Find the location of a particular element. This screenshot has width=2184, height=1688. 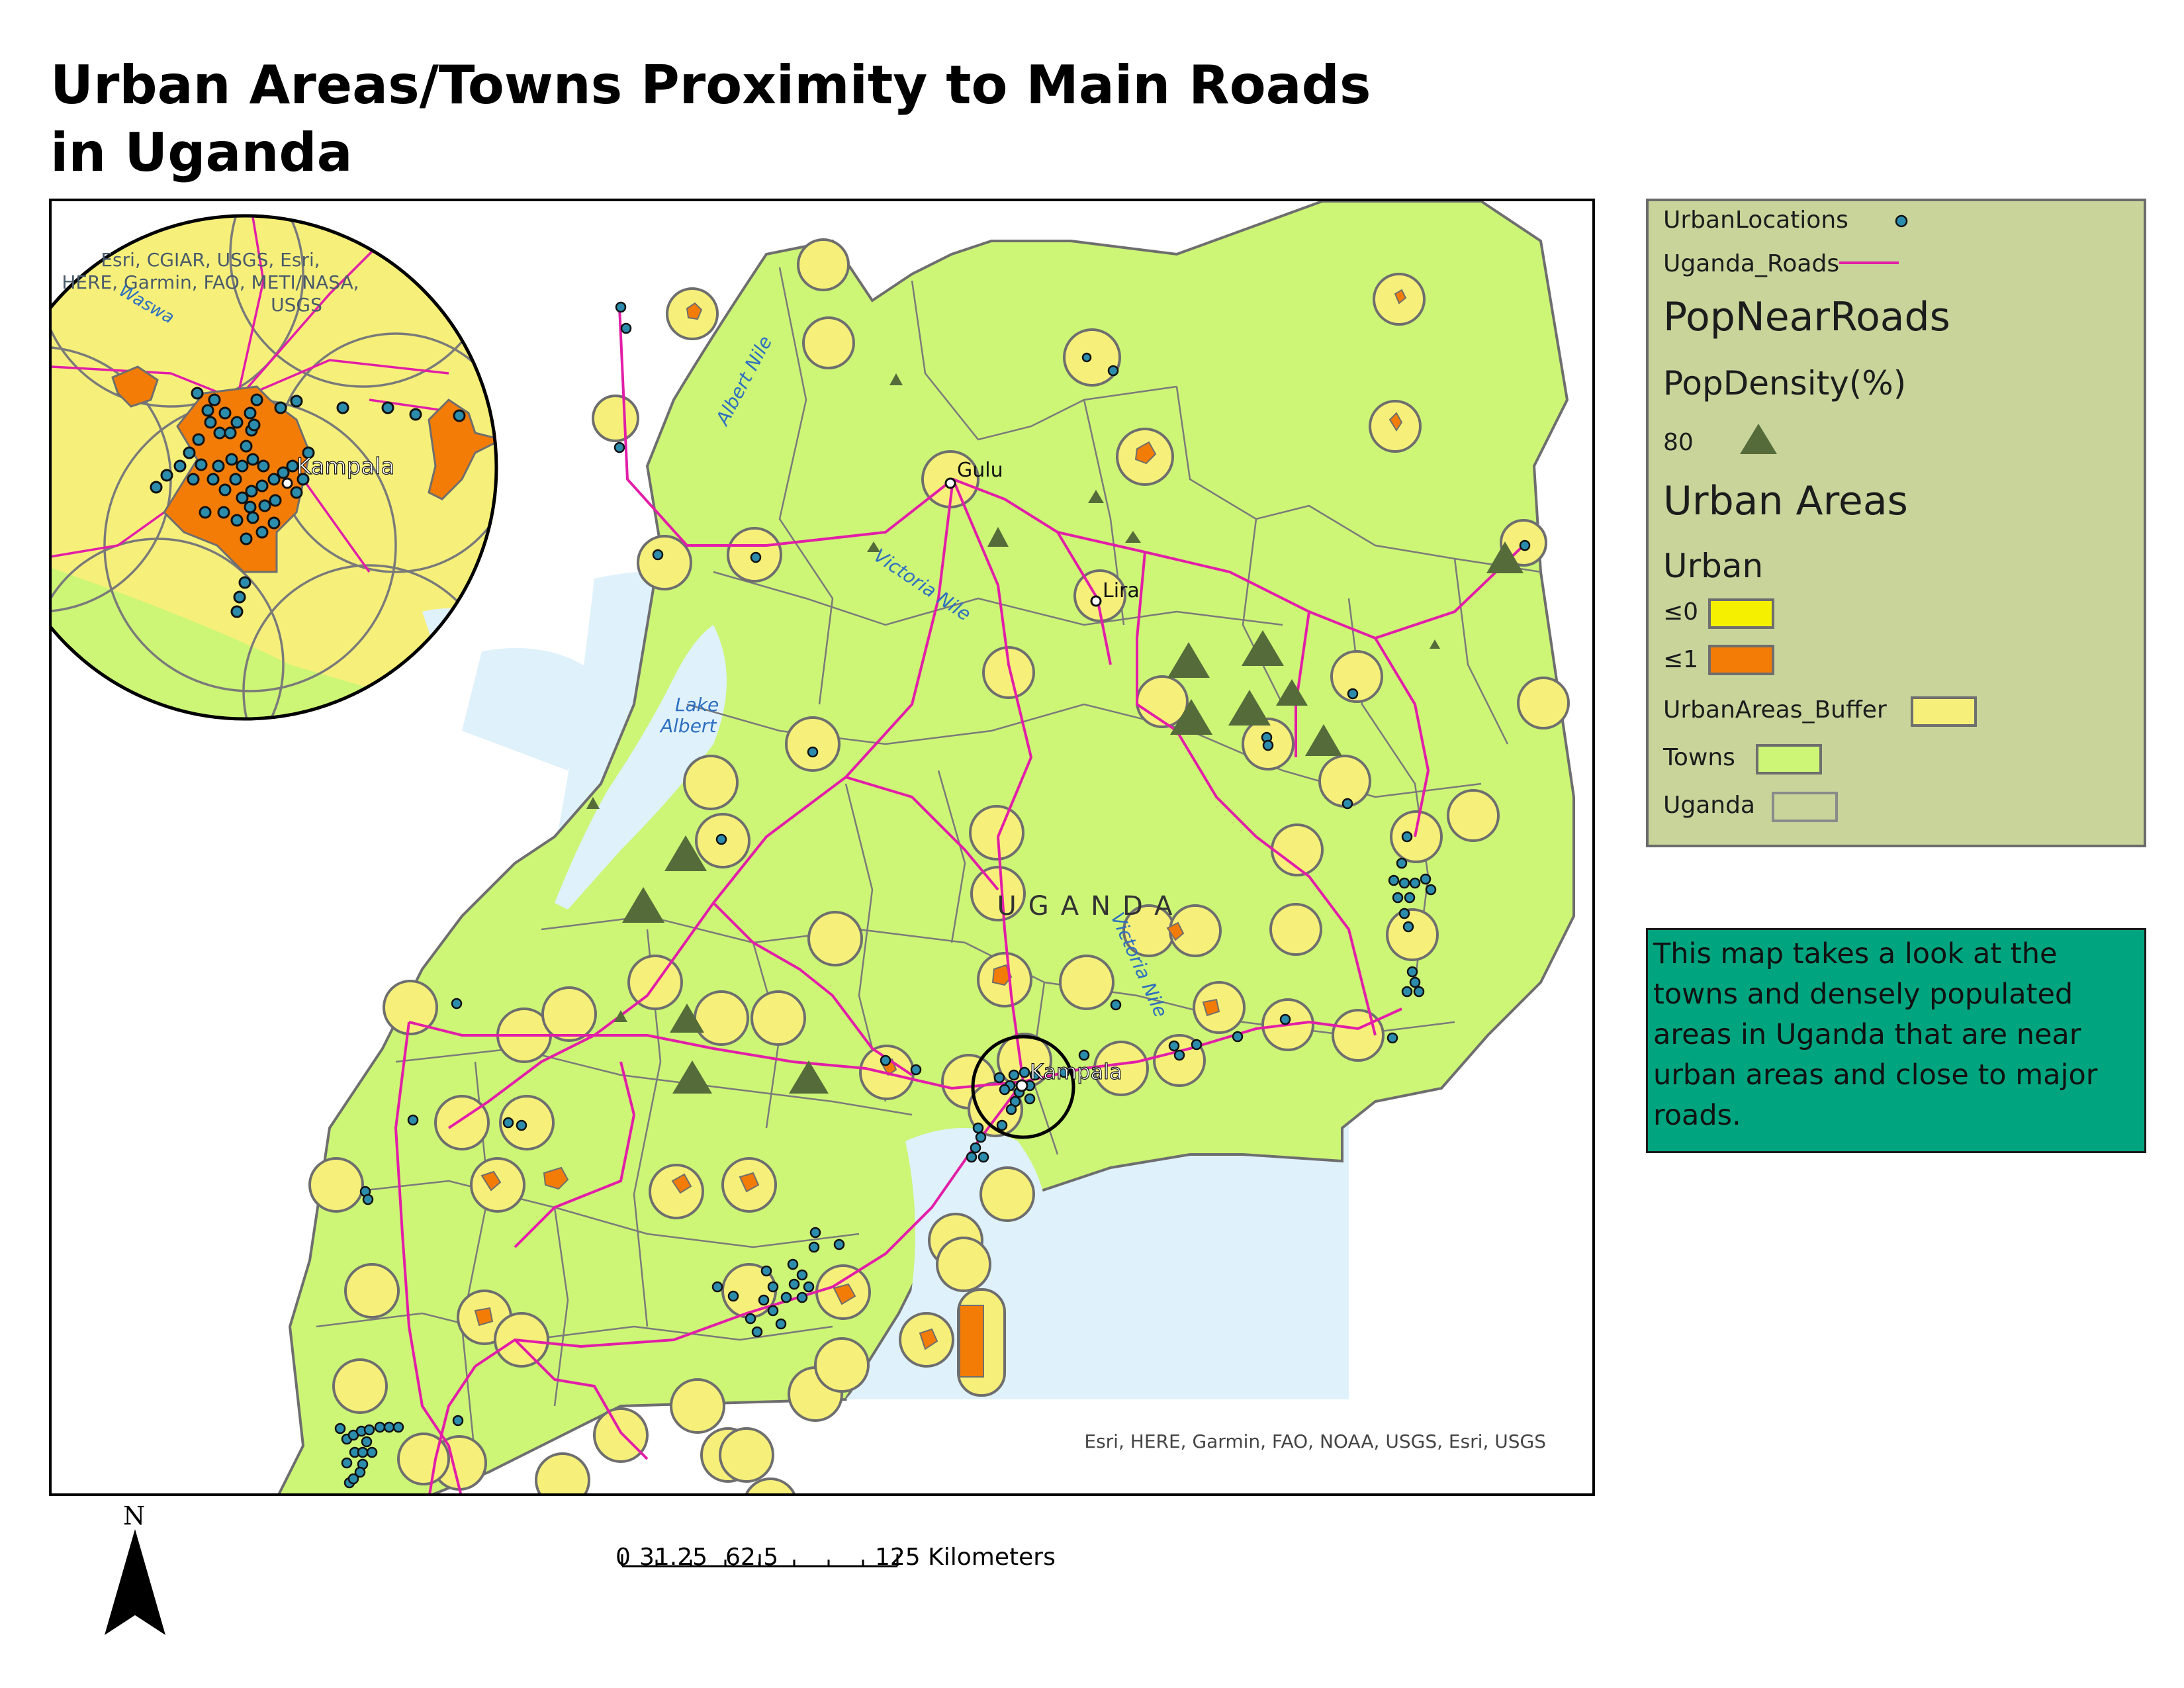

gulu-marker is located at coordinates (950, 483).